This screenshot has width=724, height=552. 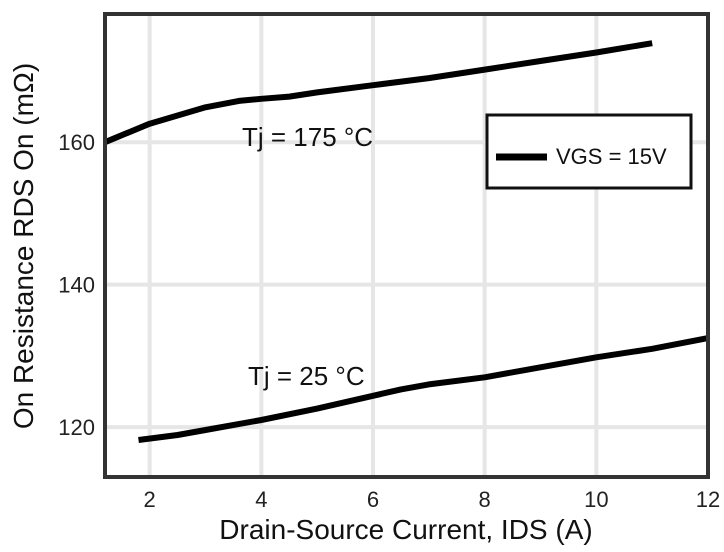 What do you see at coordinates (708, 499) in the screenshot?
I see `x-tick-label: 12` at bounding box center [708, 499].